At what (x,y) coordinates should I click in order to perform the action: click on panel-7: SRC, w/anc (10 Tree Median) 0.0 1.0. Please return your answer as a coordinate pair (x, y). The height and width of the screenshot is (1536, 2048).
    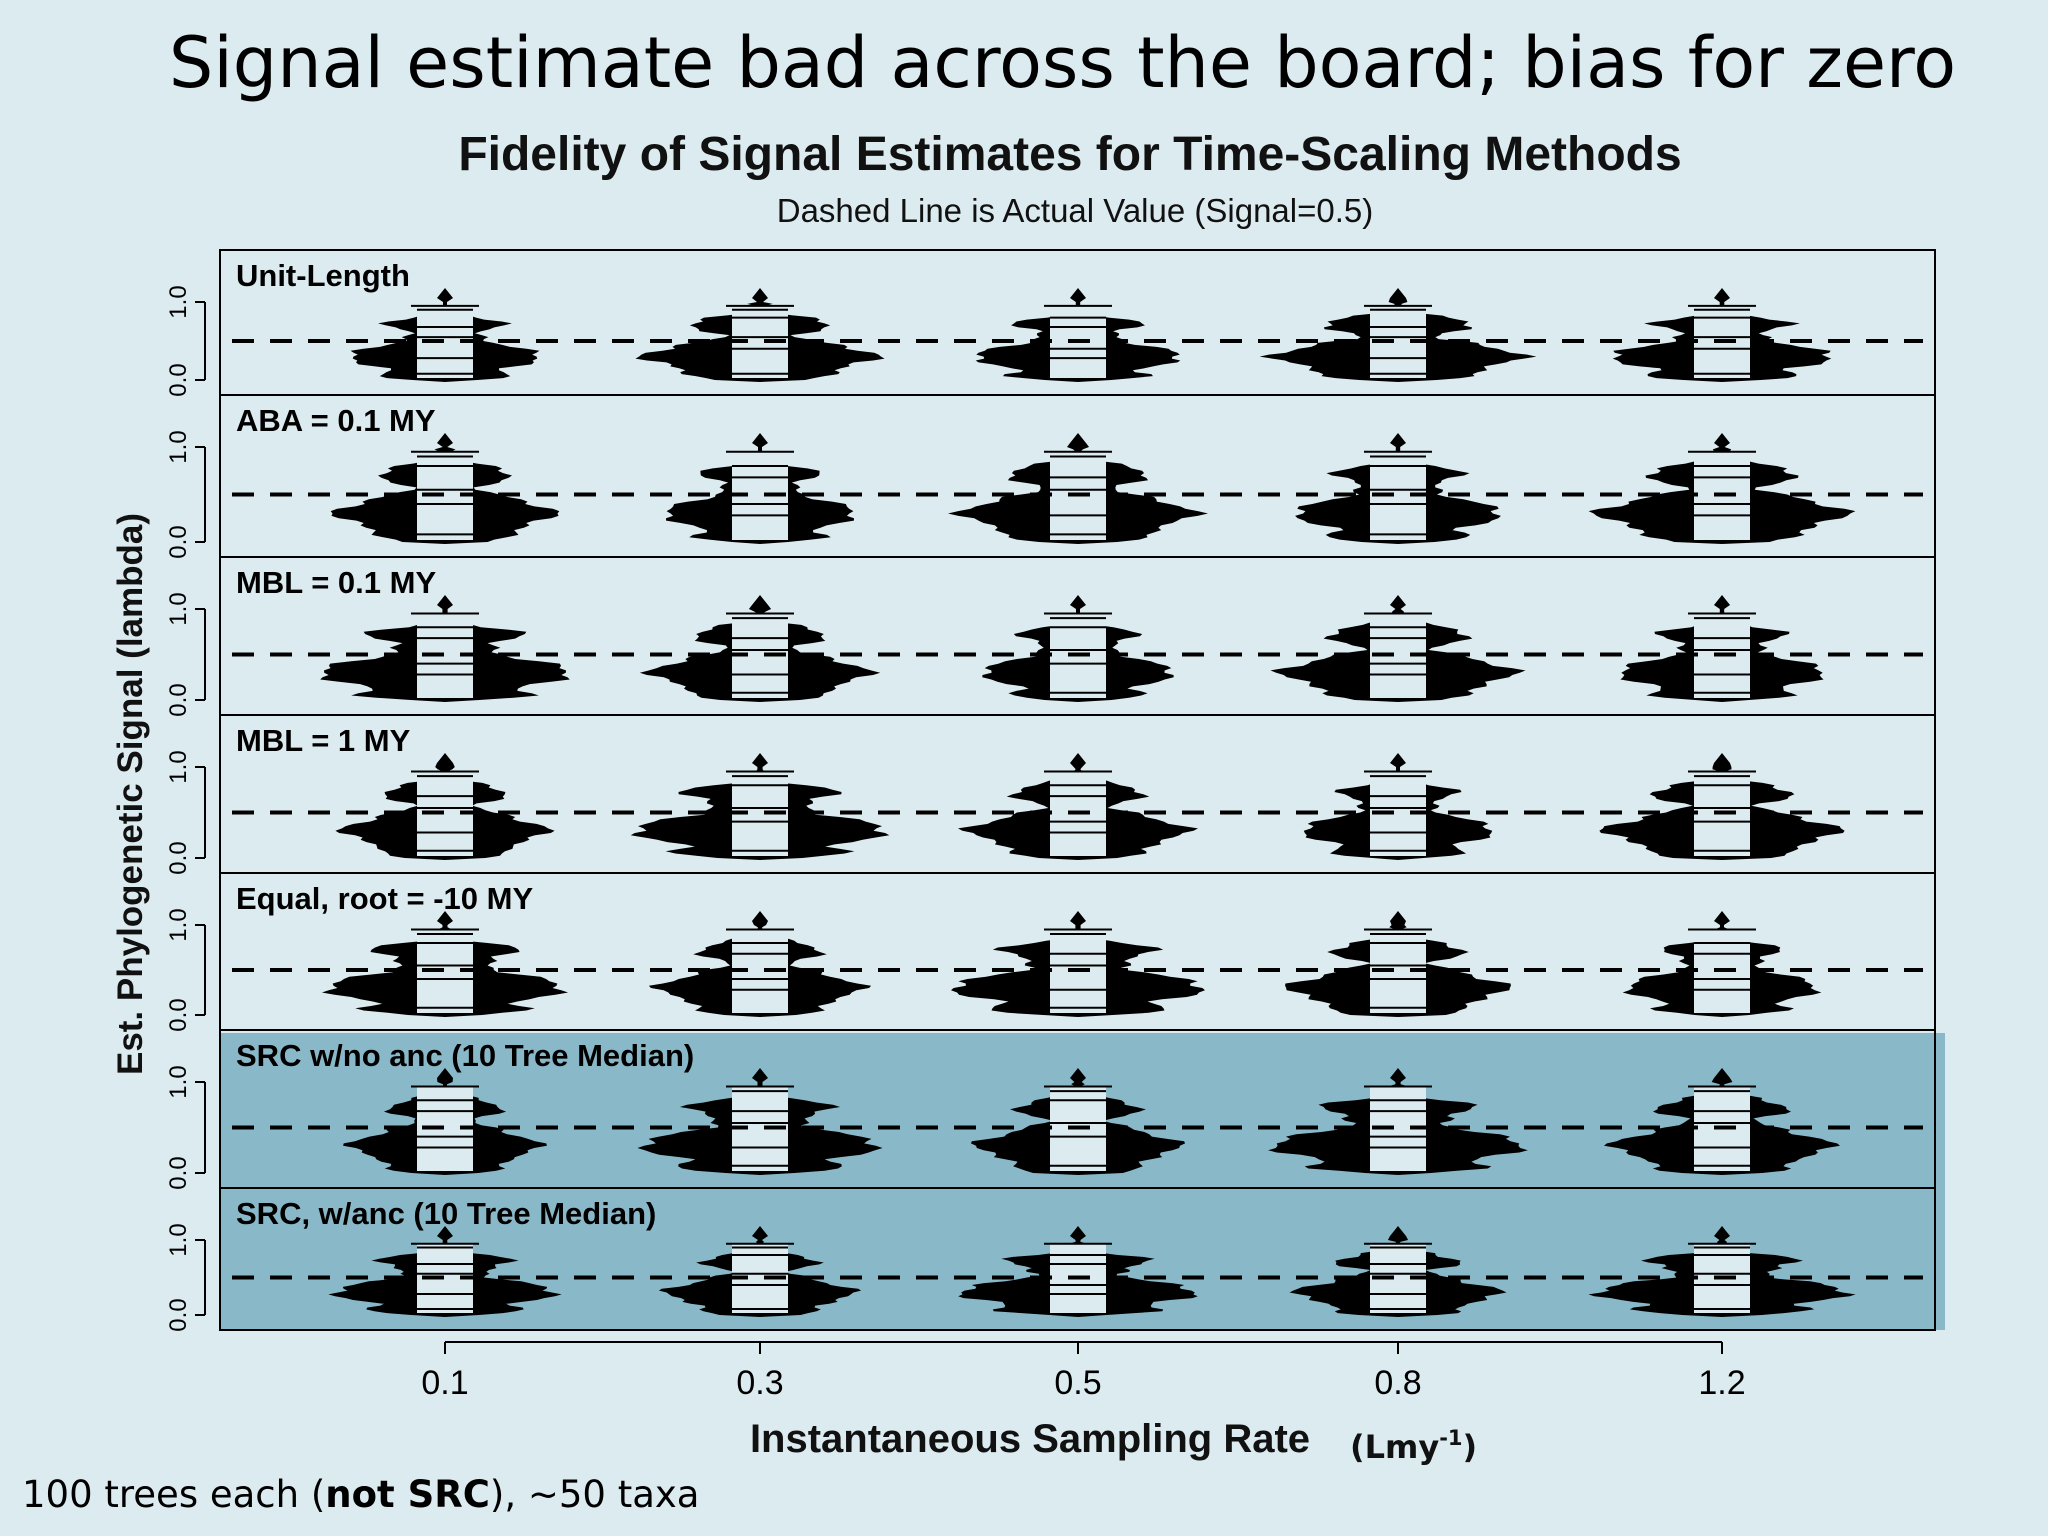
    Looking at the image, I should click on (1050, 1259).